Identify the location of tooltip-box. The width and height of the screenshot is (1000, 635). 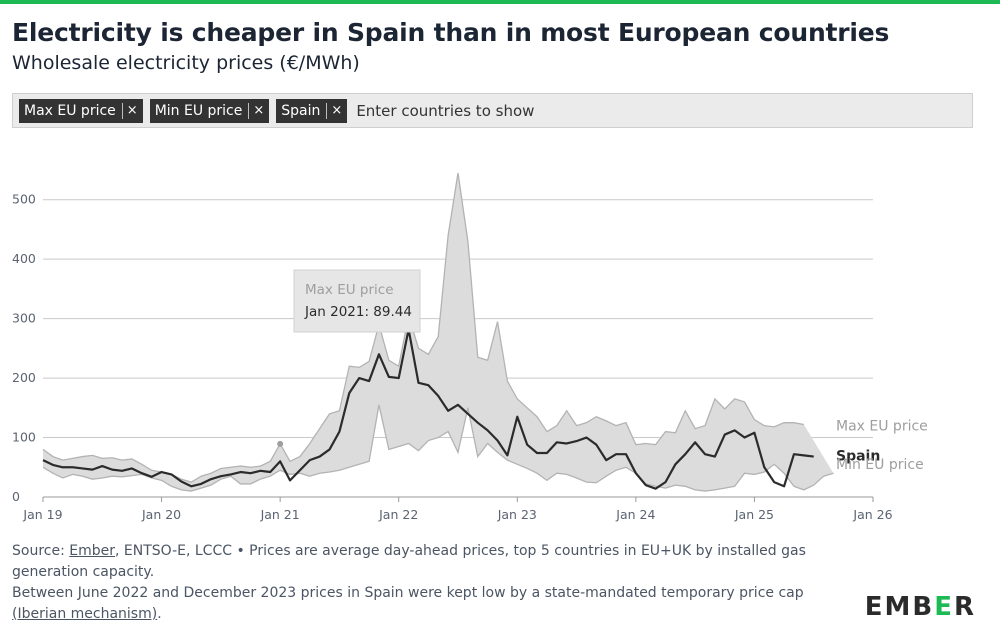
(357, 301).